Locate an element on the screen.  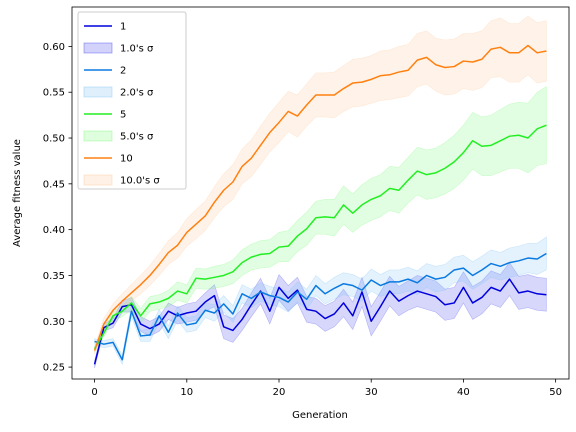
legend-band-label-10: 10.0's σ is located at coordinates (140, 181).